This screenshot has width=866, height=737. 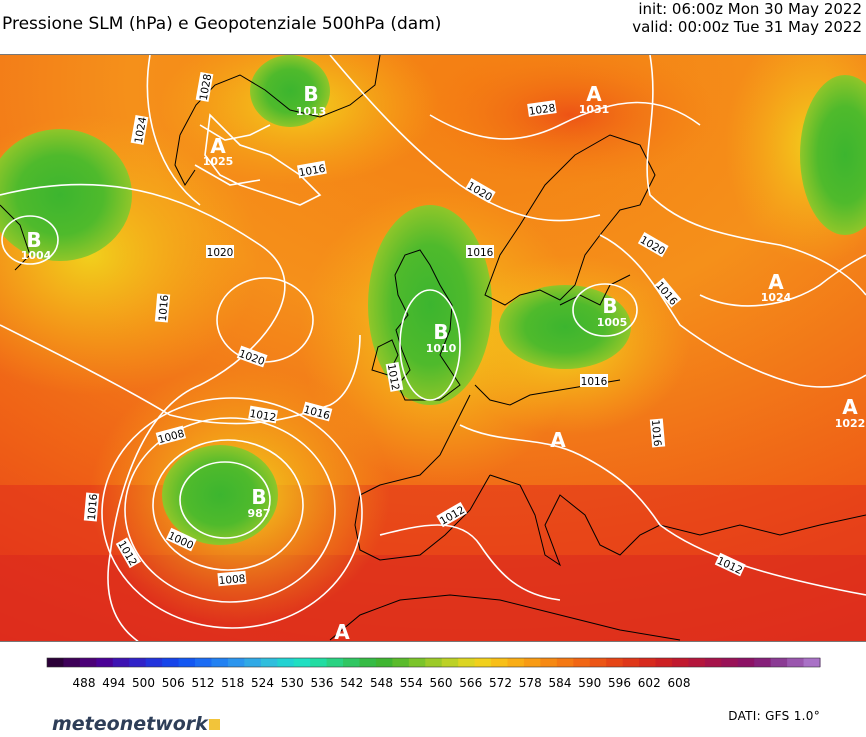 I want to click on high-pressure-marker: A, so click(x=558, y=440).